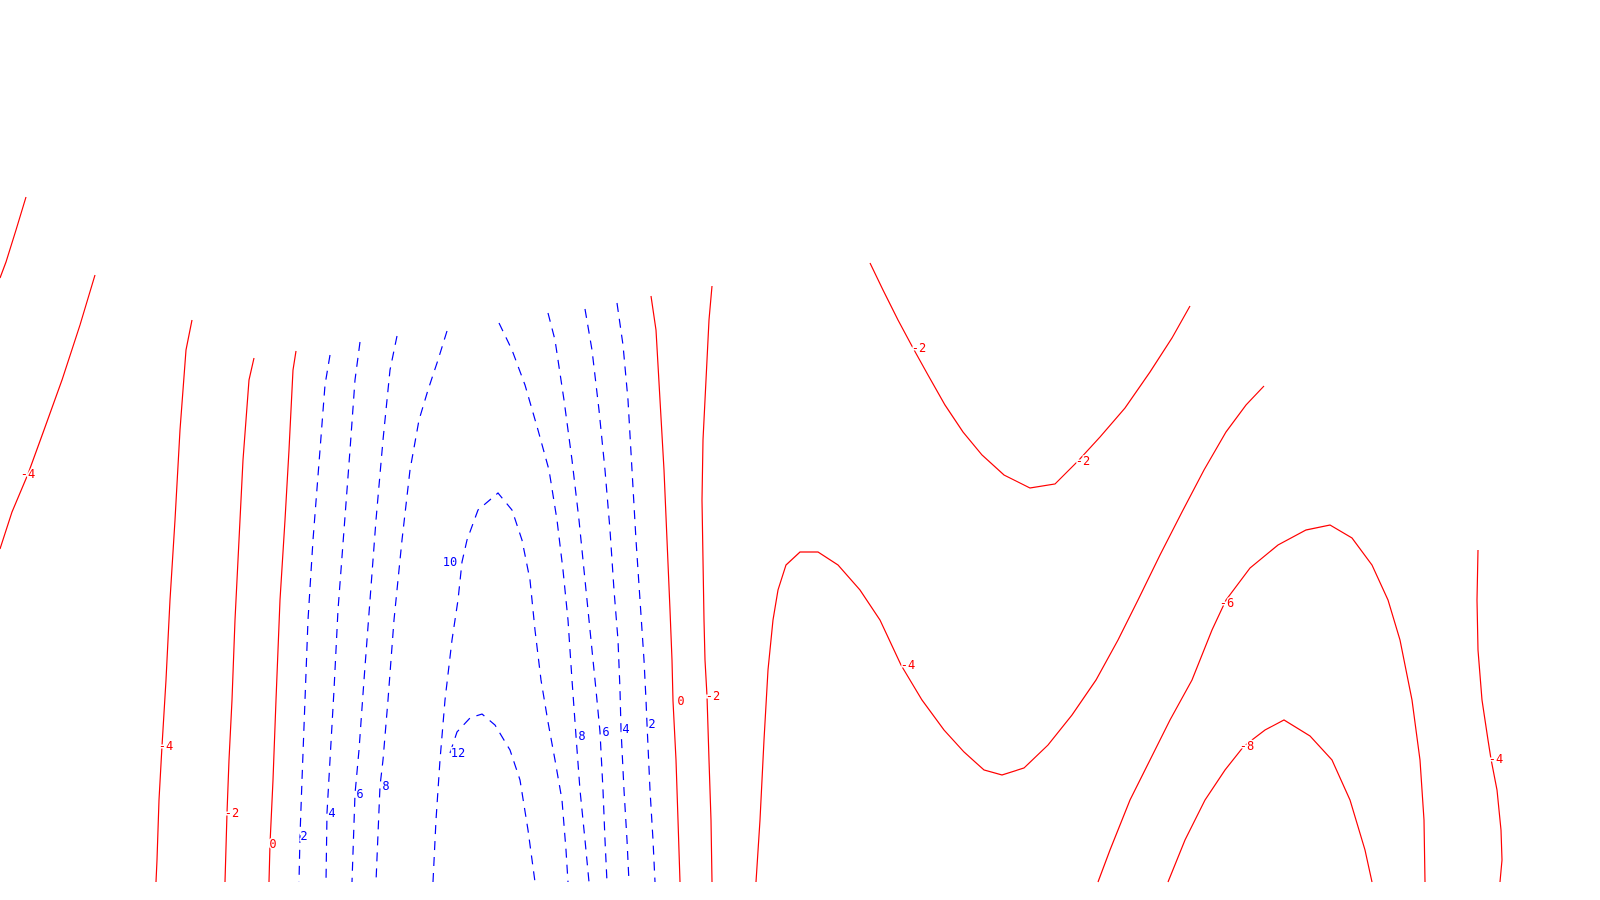 The width and height of the screenshot is (1600, 900). I want to click on contour-label: -8, so click(1247, 746).